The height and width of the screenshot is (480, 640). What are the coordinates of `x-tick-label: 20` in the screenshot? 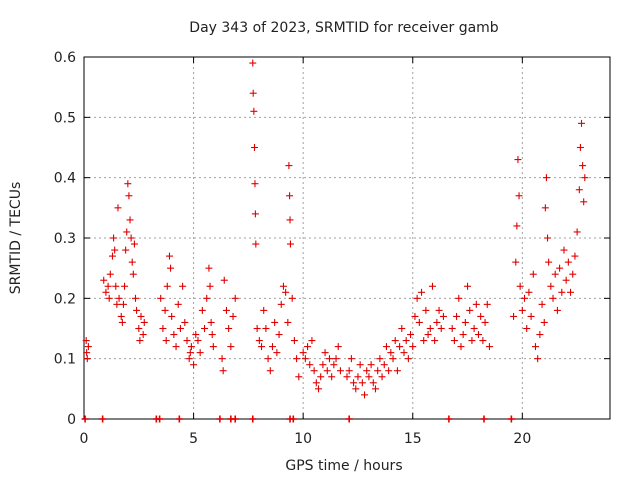 It's located at (522, 439).